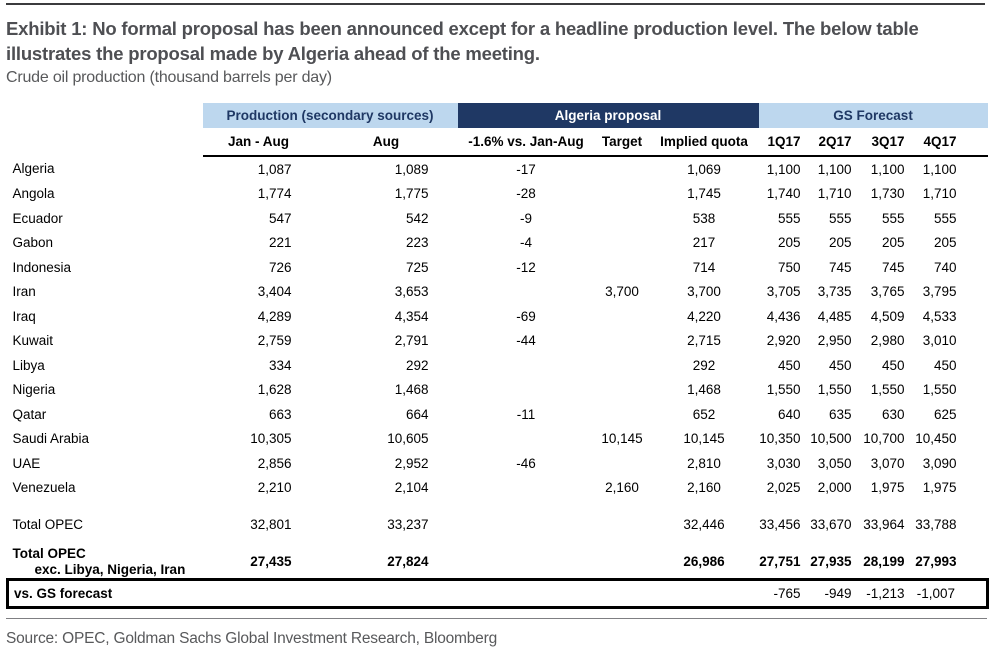 This screenshot has height=672, width=991. Describe the element at coordinates (258, 593) in the screenshot. I see `cell-jan-aug` at that location.